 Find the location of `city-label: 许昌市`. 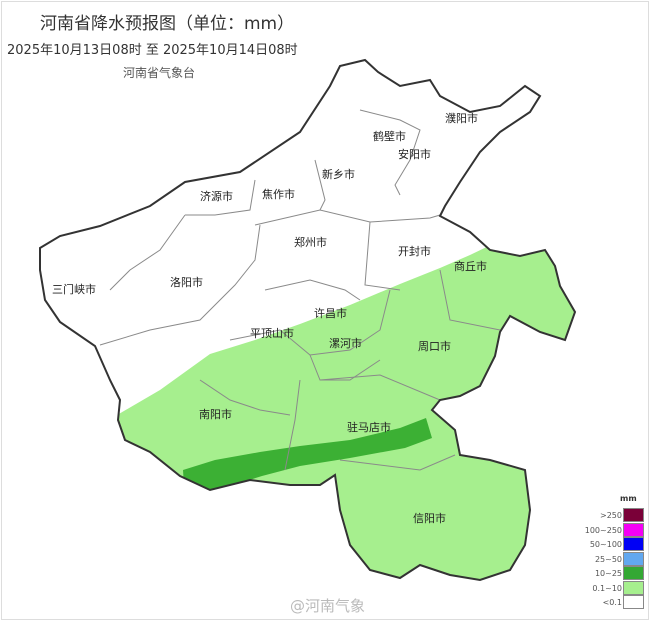

city-label: 许昌市 is located at coordinates (330, 313).